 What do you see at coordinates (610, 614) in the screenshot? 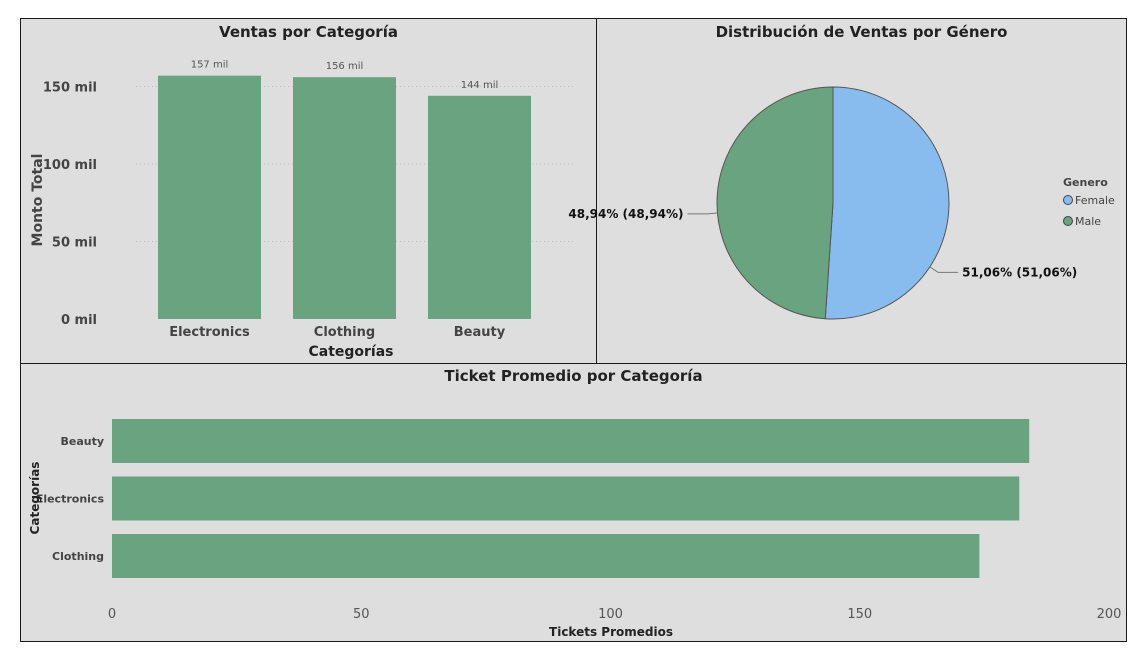
I see `x-tick-label: 100` at bounding box center [610, 614].